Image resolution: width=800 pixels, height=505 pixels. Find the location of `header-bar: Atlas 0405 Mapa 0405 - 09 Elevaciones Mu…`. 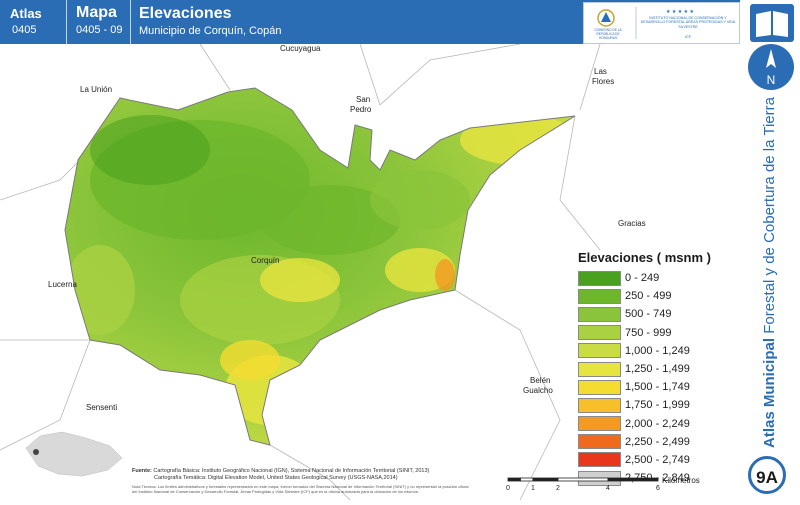

header-bar: Atlas 0405 Mapa 0405 - 09 Elevaciones Mu… is located at coordinates (370, 22).